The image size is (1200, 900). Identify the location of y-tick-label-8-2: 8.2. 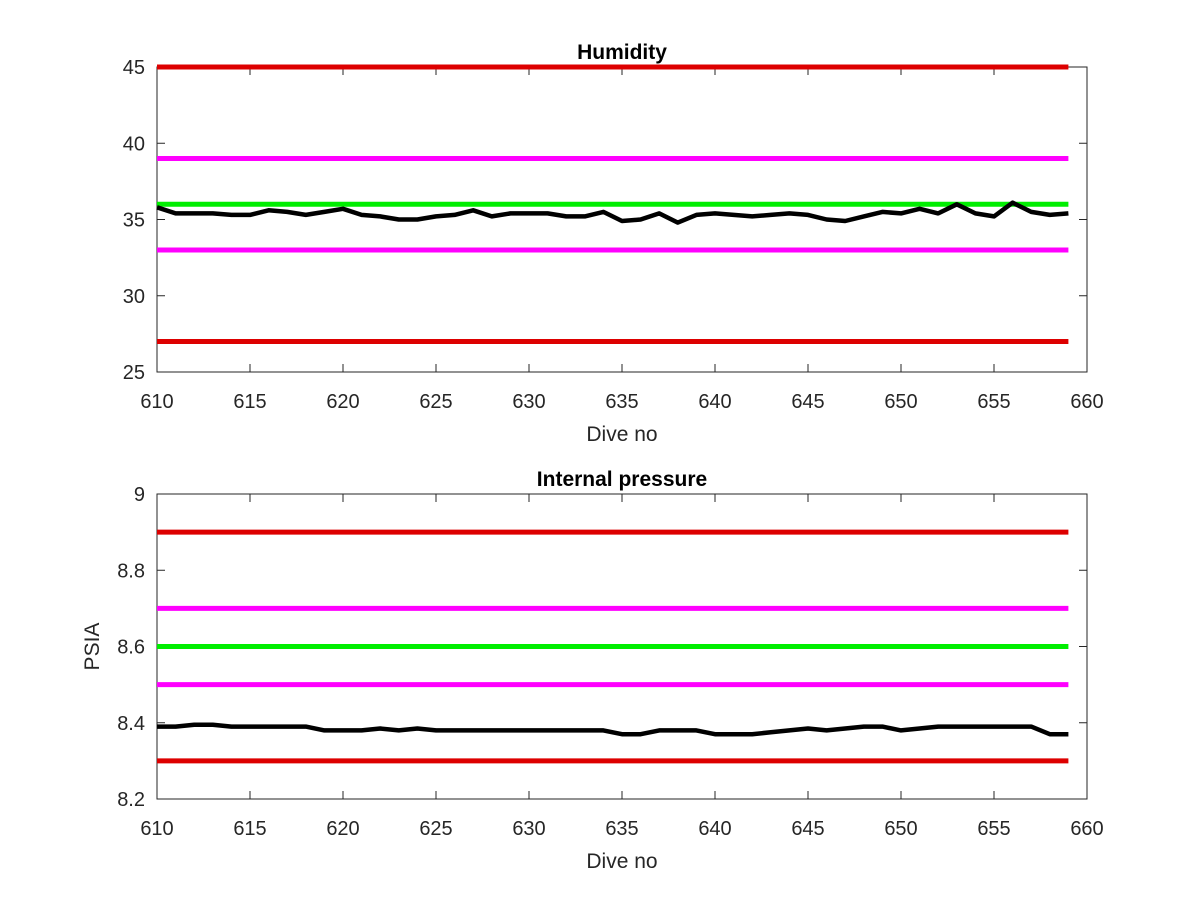
(131, 800).